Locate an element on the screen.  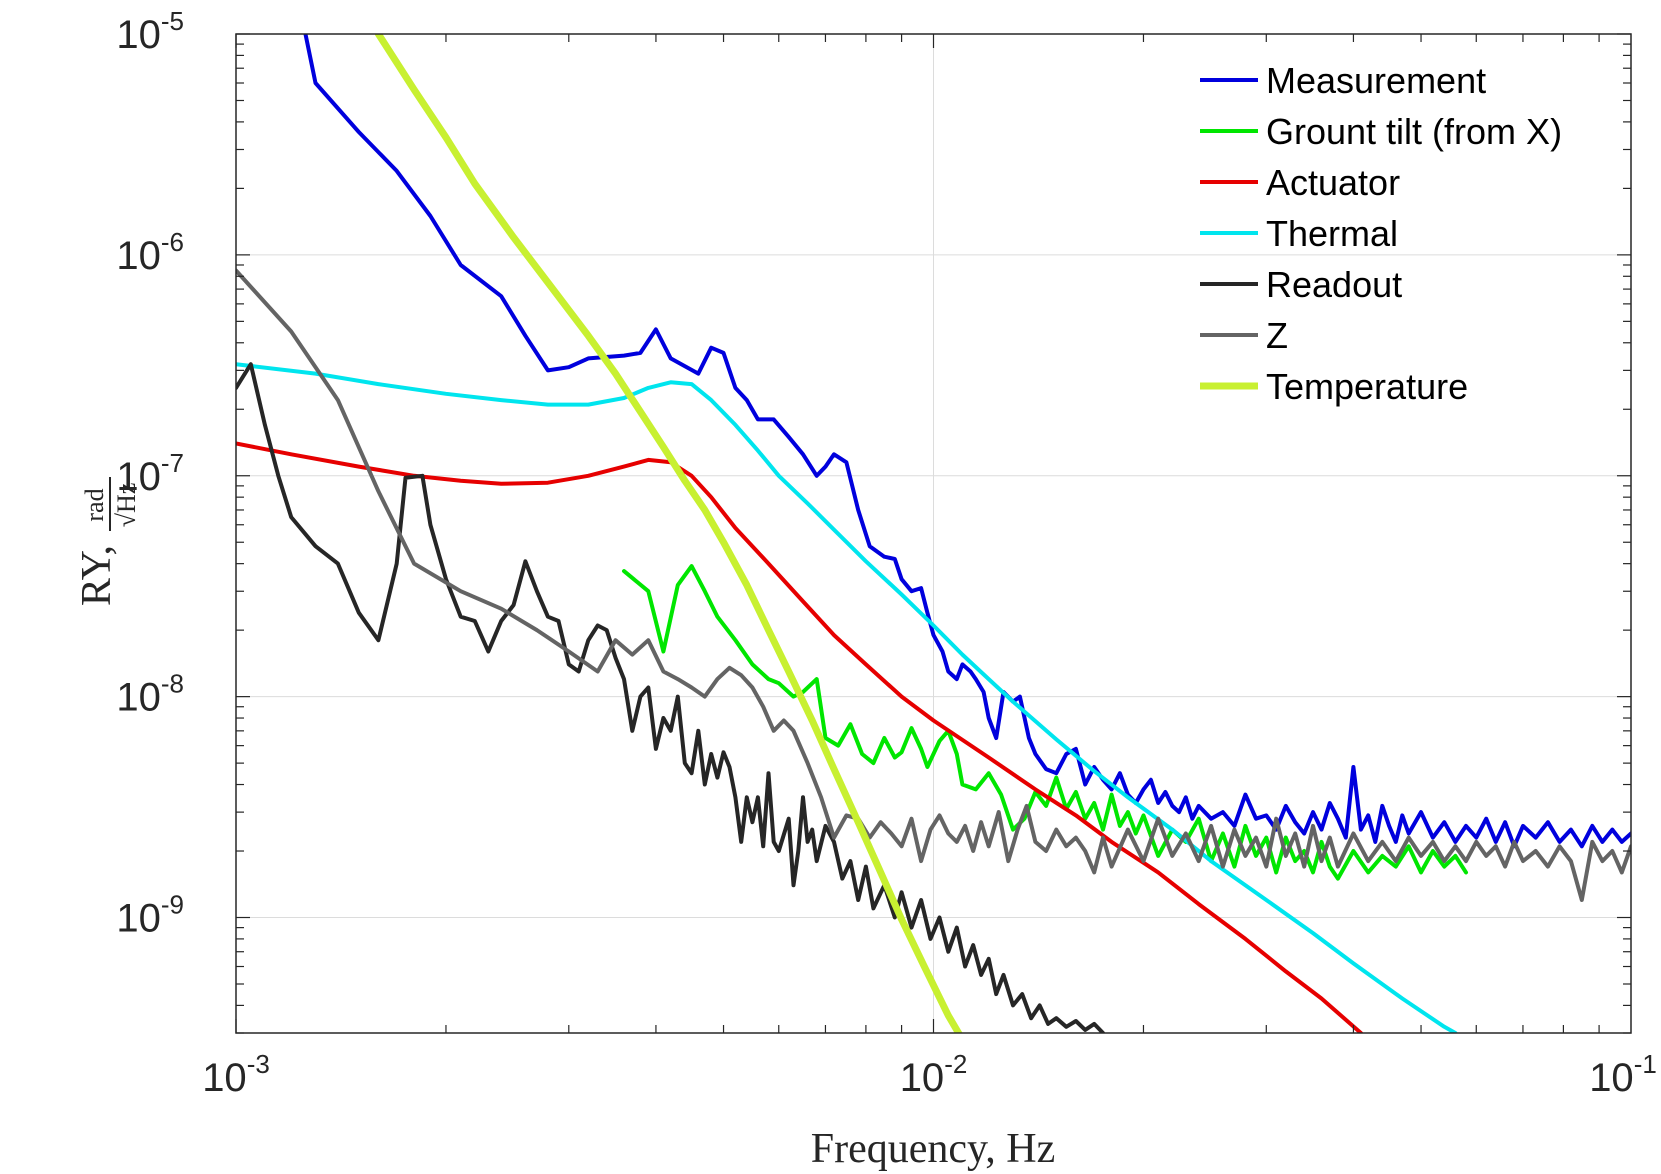
x-tick-label: 10⁻¹ is located at coordinates (1623, 1074).